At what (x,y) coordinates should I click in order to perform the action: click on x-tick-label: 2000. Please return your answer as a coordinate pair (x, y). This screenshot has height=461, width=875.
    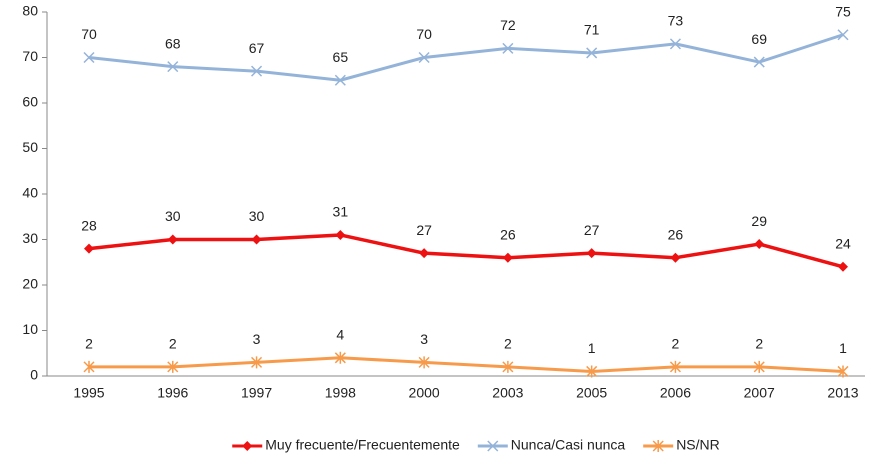
    Looking at the image, I should click on (424, 393).